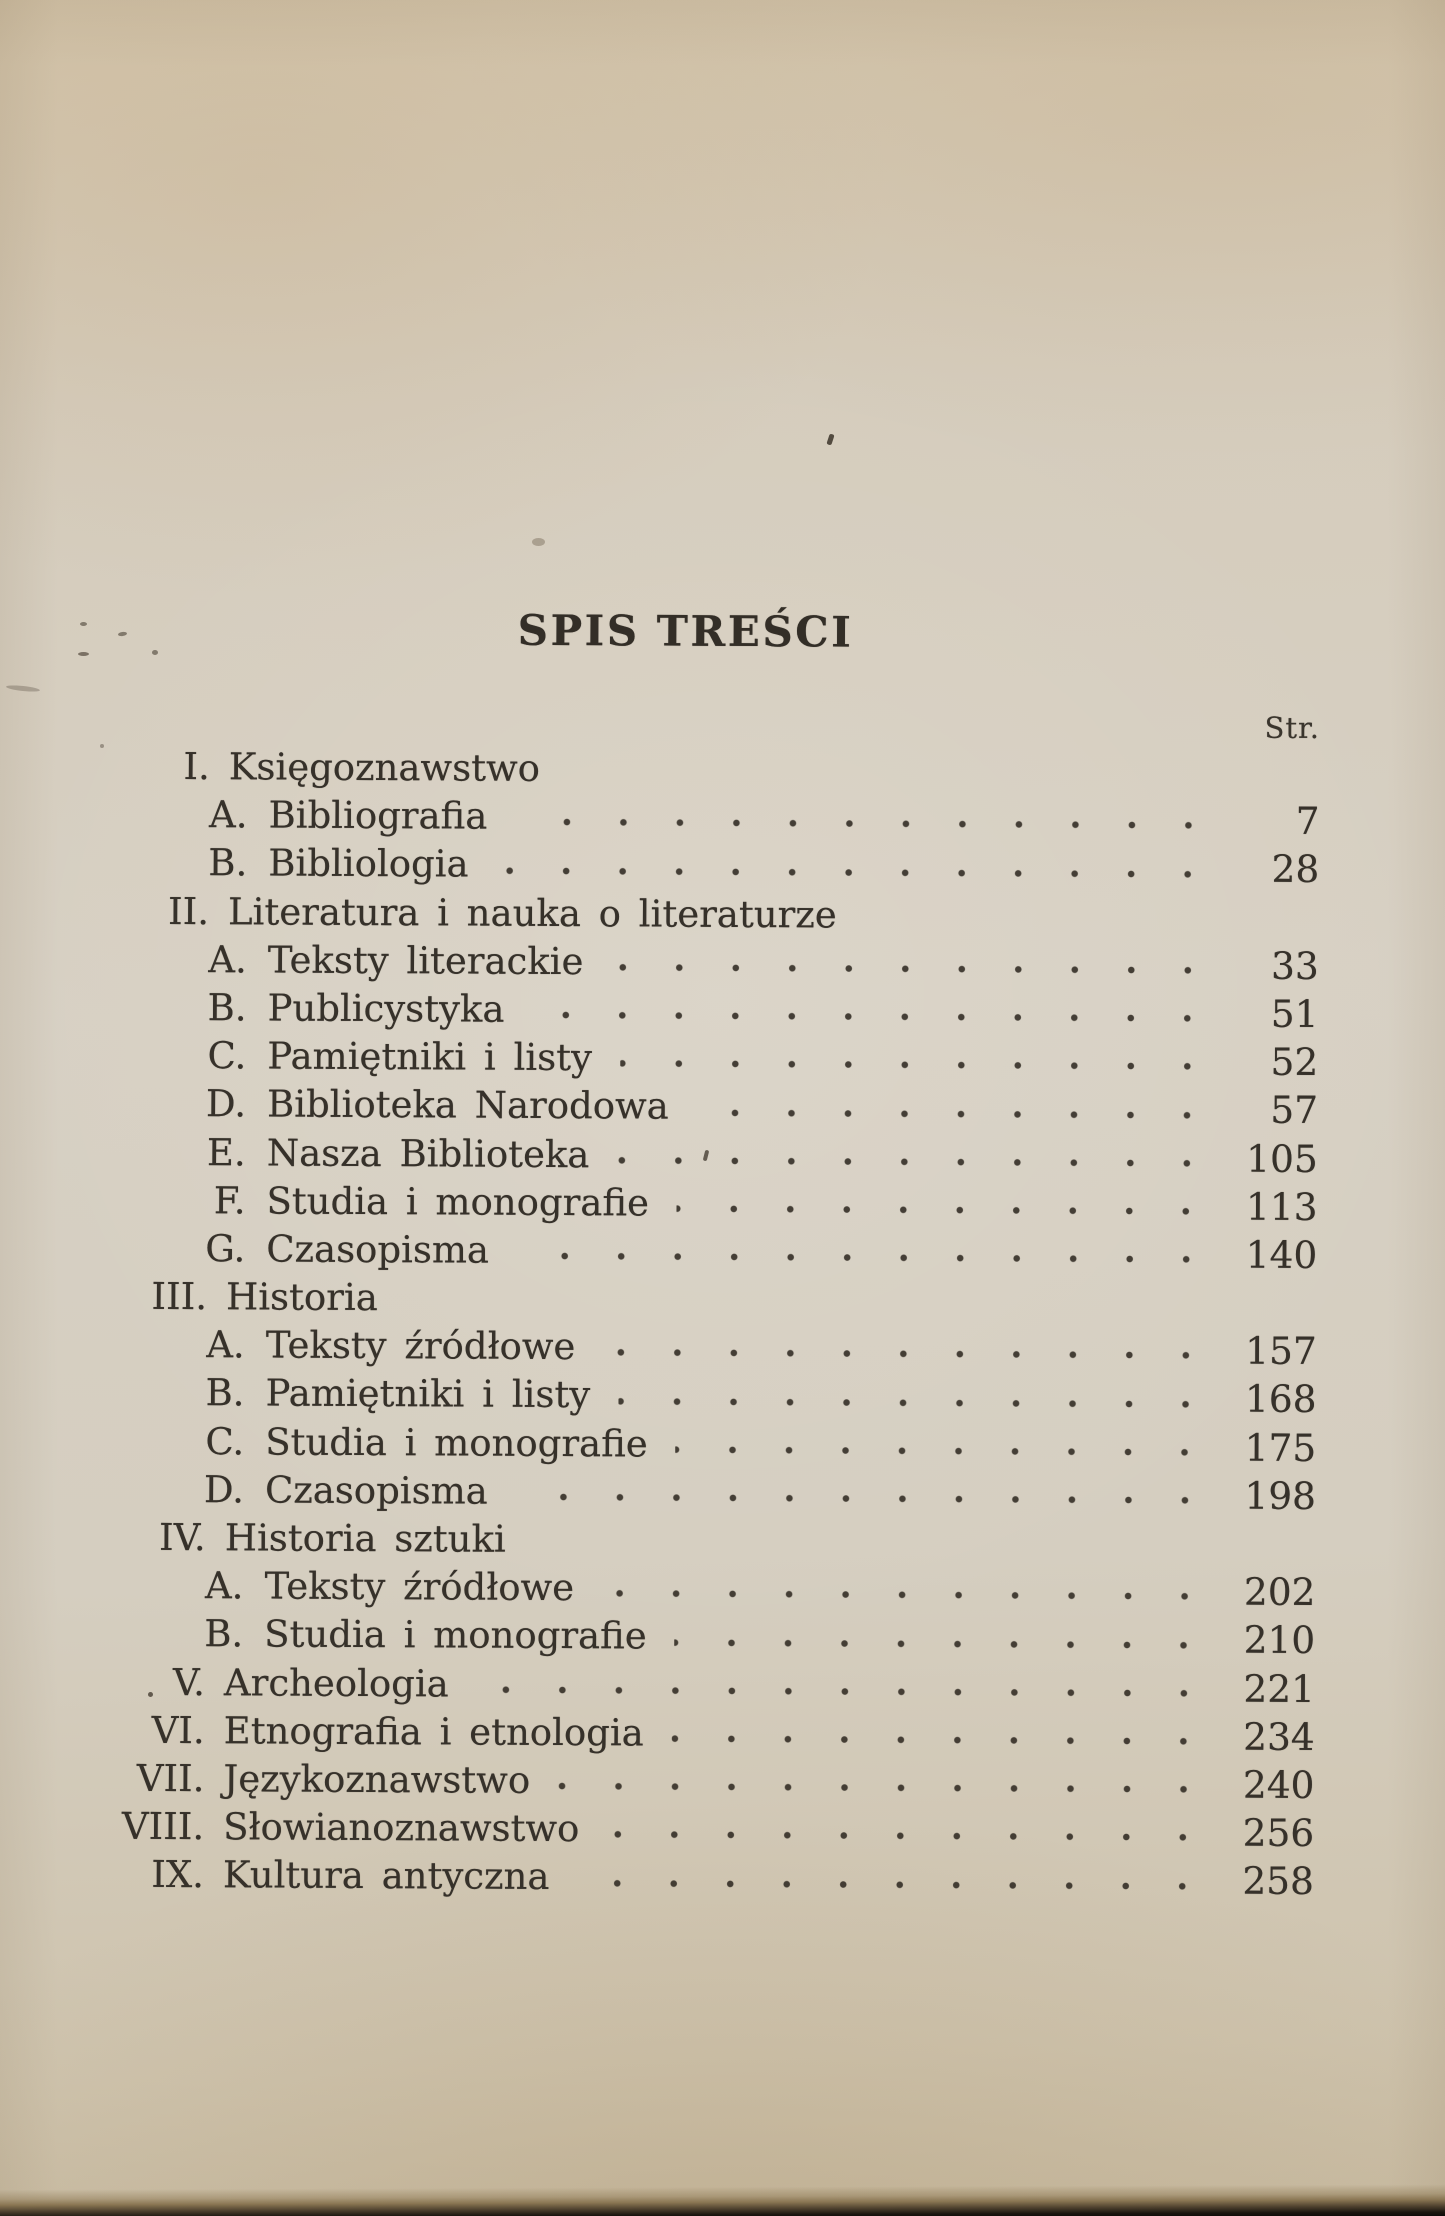  I want to click on toc-entry-page-number: 175, so click(1280, 1447).